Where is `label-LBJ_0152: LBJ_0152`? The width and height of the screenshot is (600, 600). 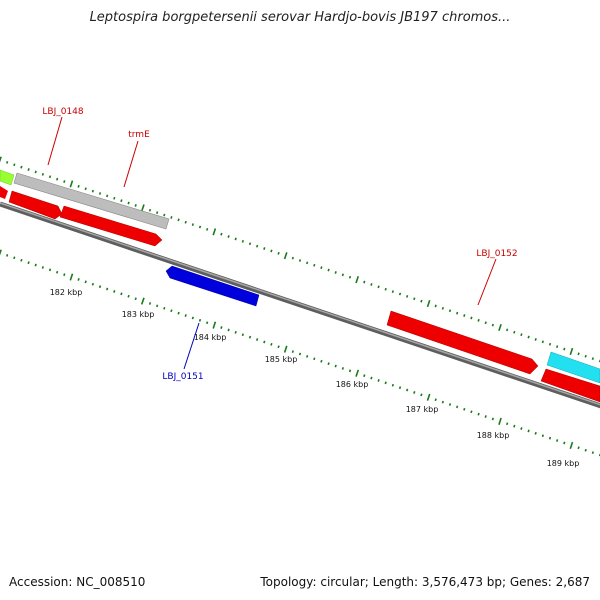
label-LBJ_0152: LBJ_0152 is located at coordinates (496, 254).